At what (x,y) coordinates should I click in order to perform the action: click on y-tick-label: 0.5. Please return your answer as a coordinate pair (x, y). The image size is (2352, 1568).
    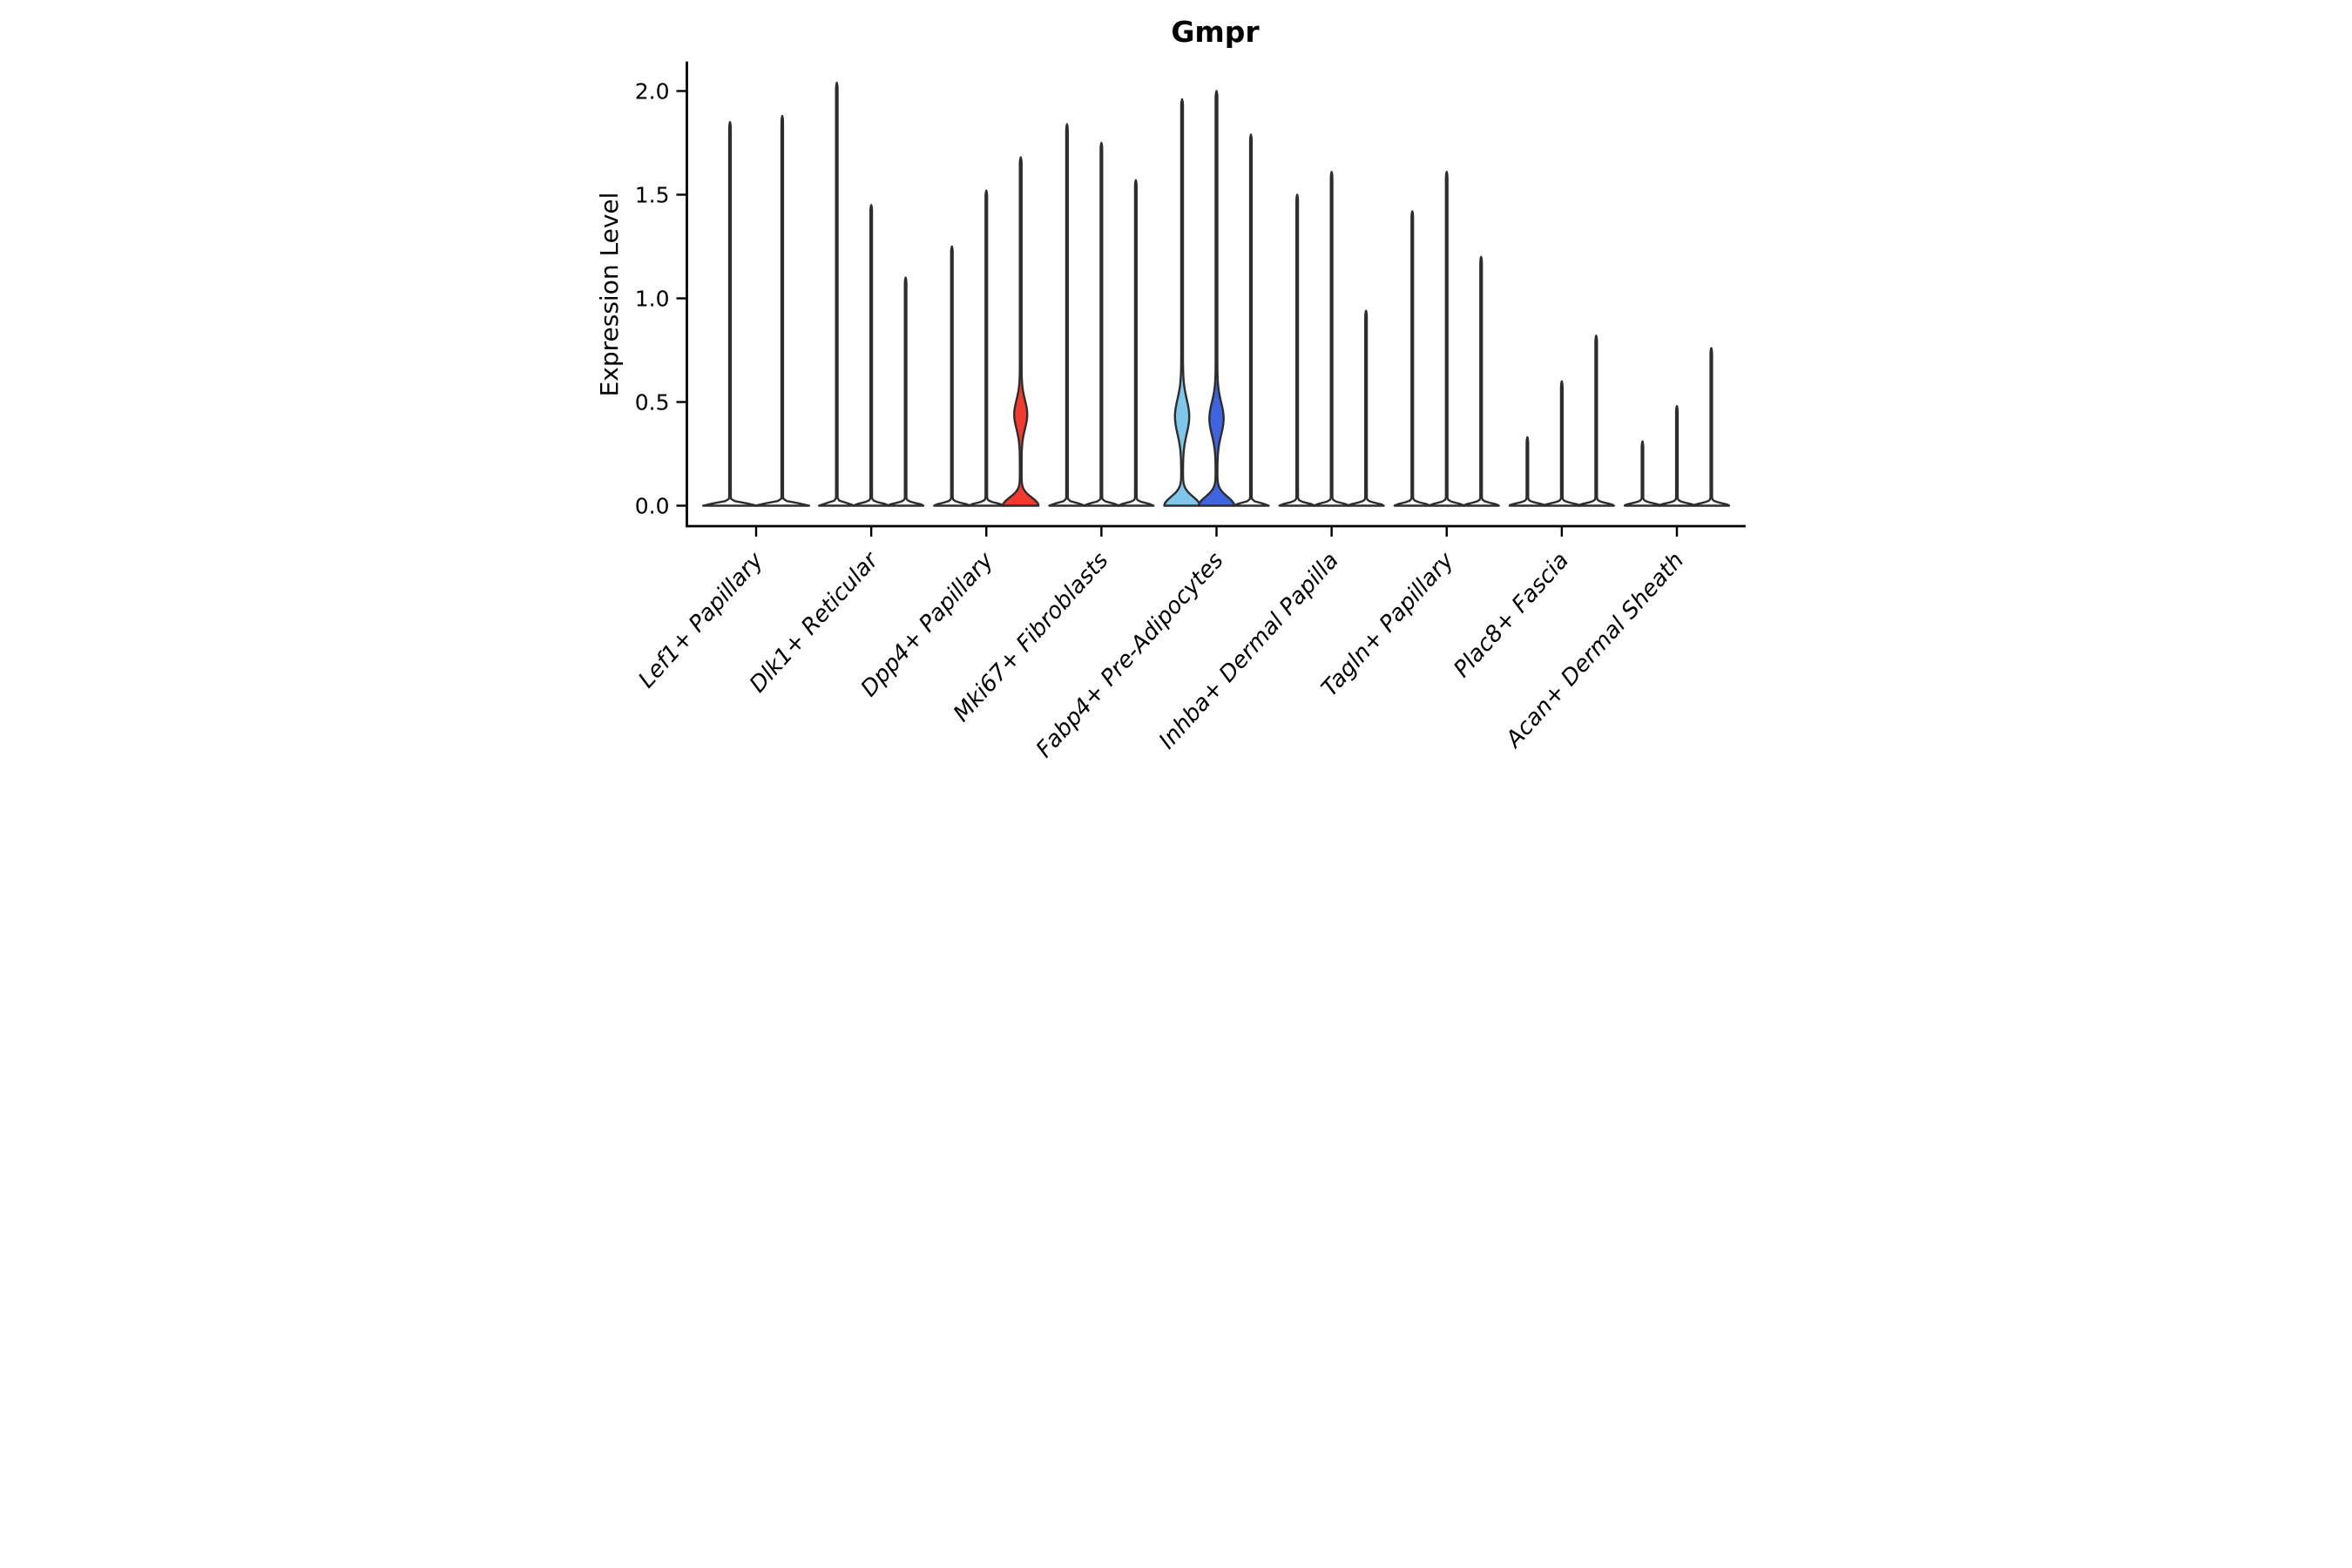
    Looking at the image, I should click on (652, 403).